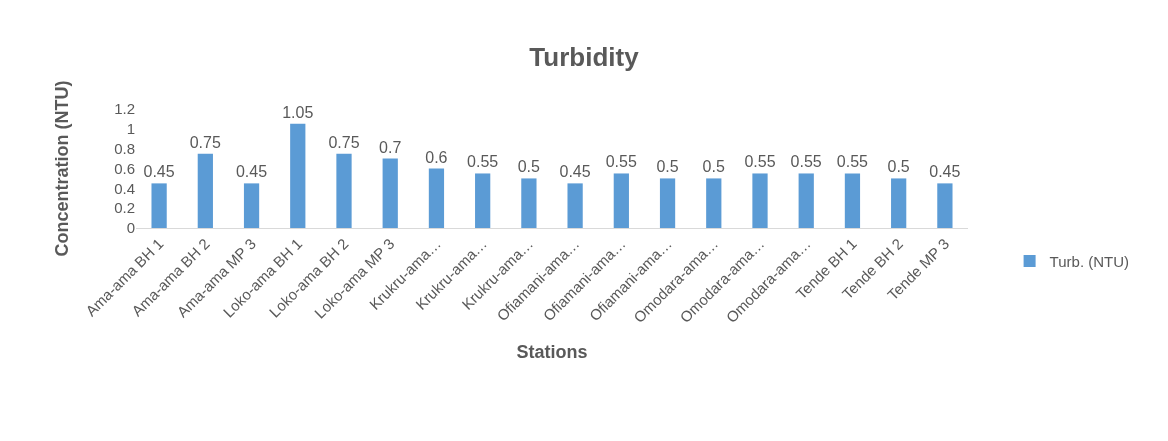 Image resolution: width=1168 pixels, height=441 pixels. I want to click on y-tick-label: 1, so click(130, 129).